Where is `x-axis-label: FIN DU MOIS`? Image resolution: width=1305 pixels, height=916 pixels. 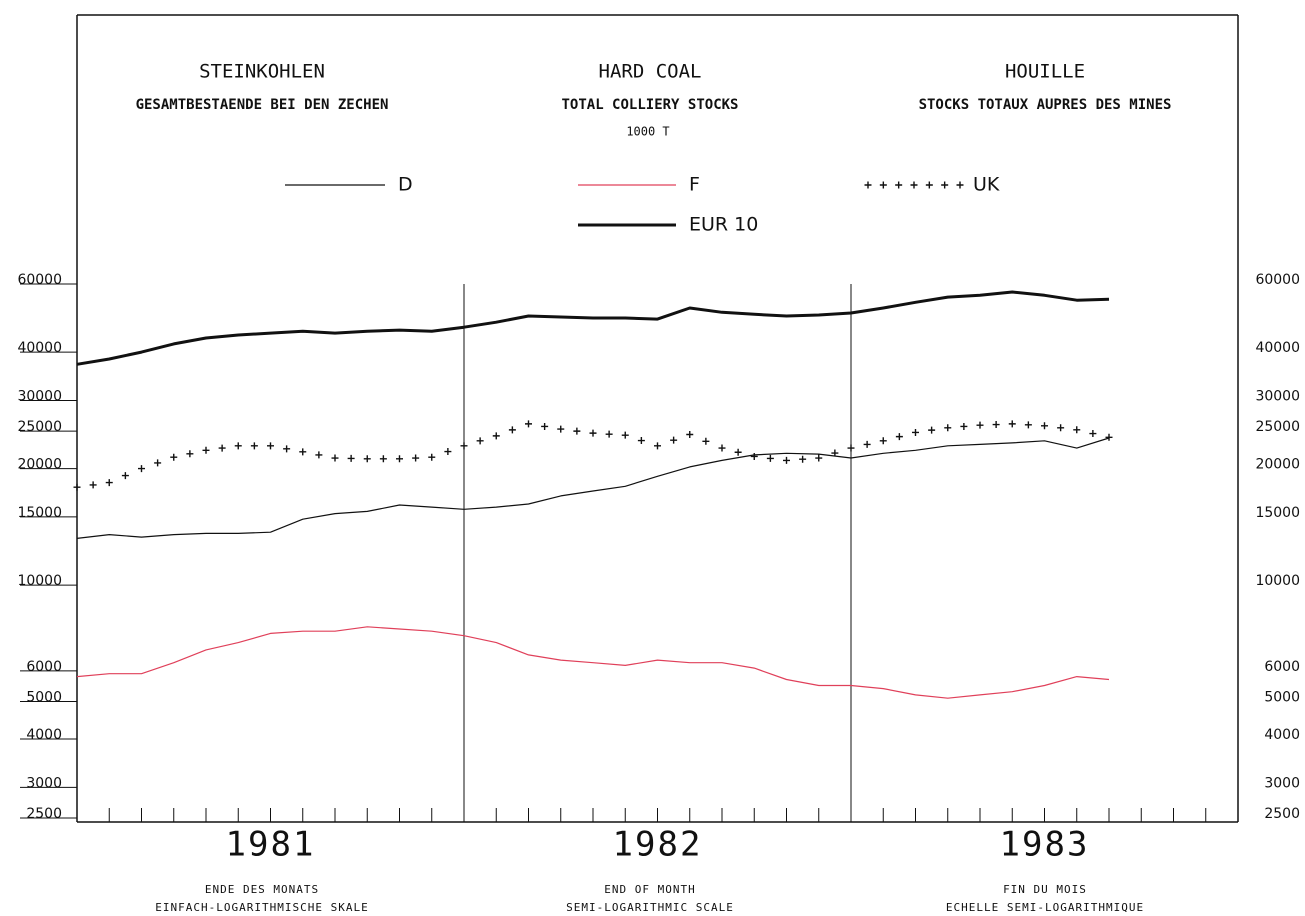
x-axis-label: FIN DU MOIS is located at coordinates (1045, 889).